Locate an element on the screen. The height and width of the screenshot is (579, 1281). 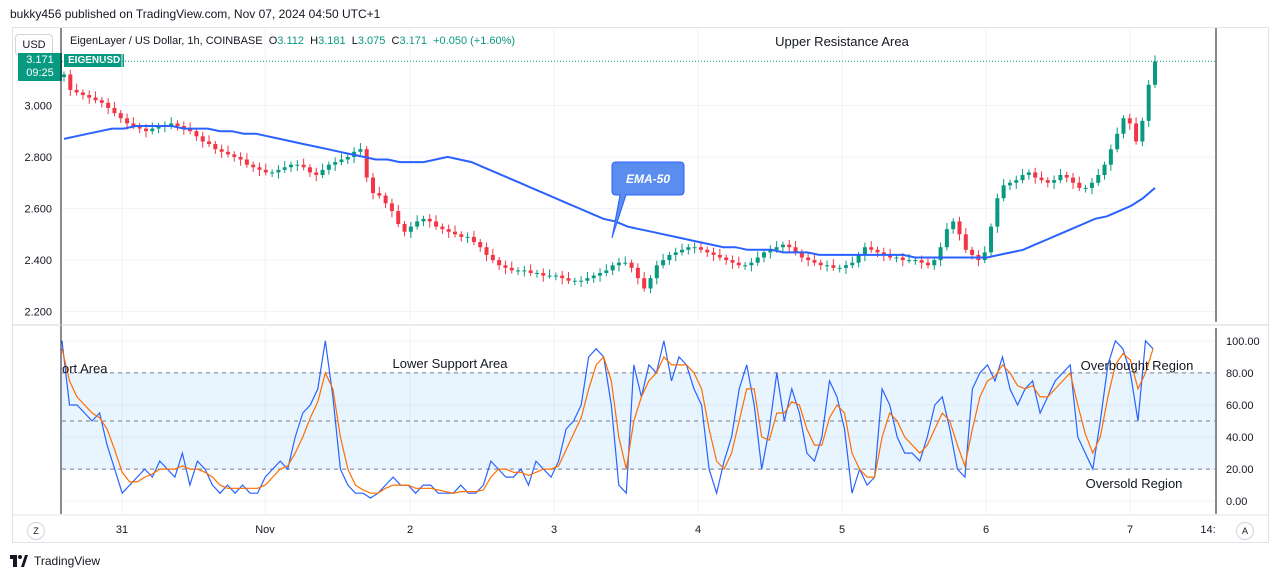
footer-brand: TradingView is located at coordinates (67, 561).